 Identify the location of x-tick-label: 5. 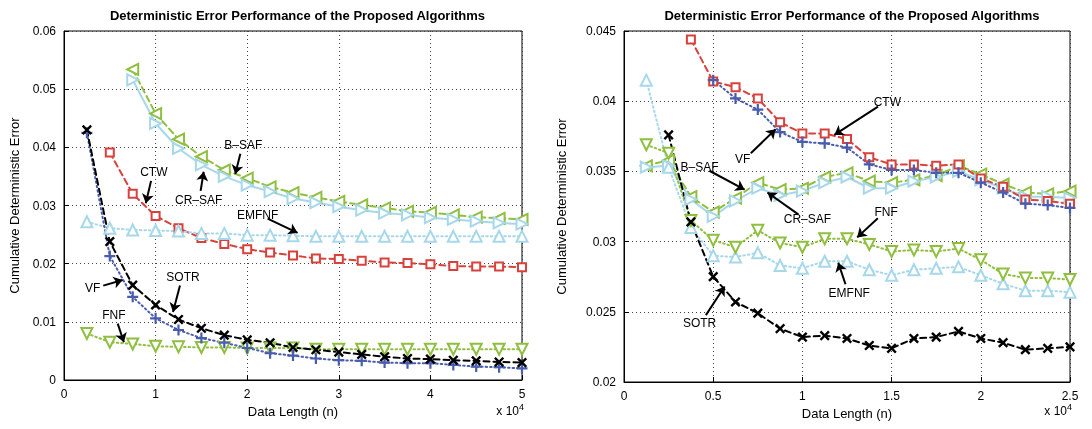
(522, 394).